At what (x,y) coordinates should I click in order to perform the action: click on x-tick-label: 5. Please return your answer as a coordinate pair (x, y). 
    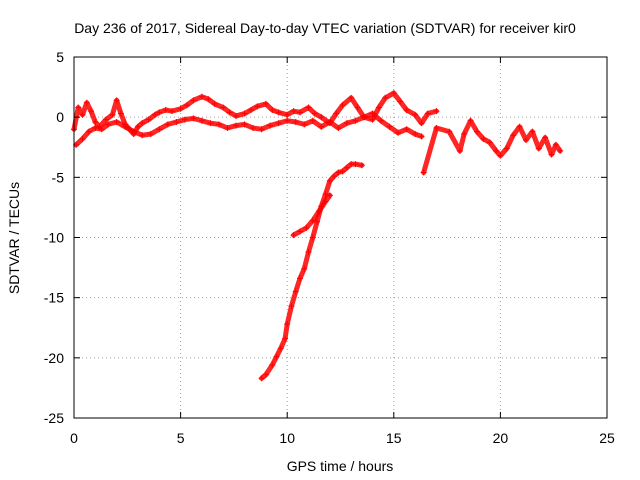
    Looking at the image, I should click on (181, 438).